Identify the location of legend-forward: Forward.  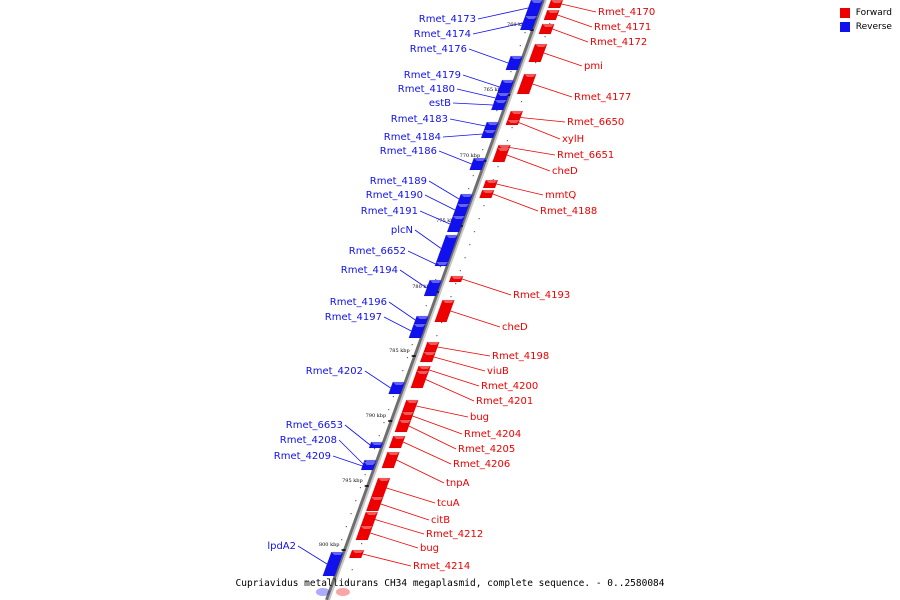
(865, 13).